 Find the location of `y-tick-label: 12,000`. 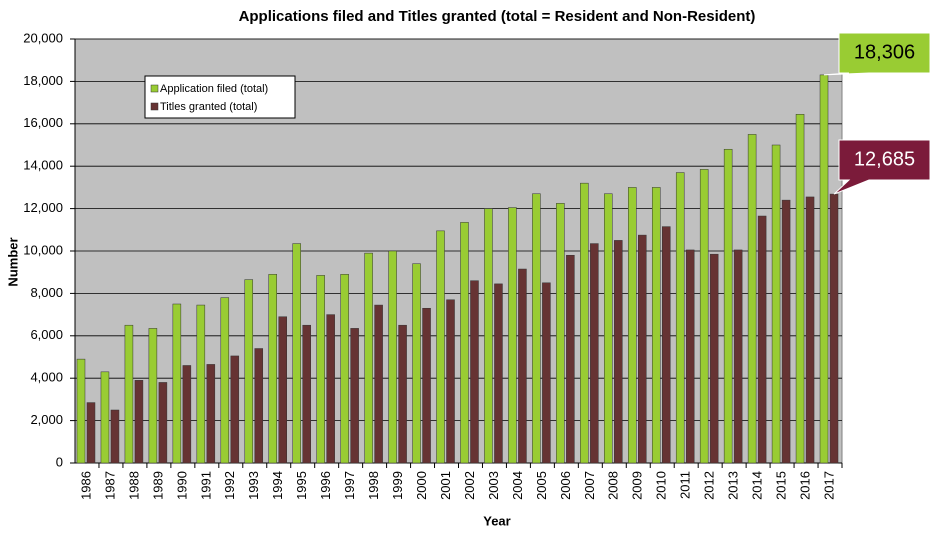

y-tick-label: 12,000 is located at coordinates (43, 207).